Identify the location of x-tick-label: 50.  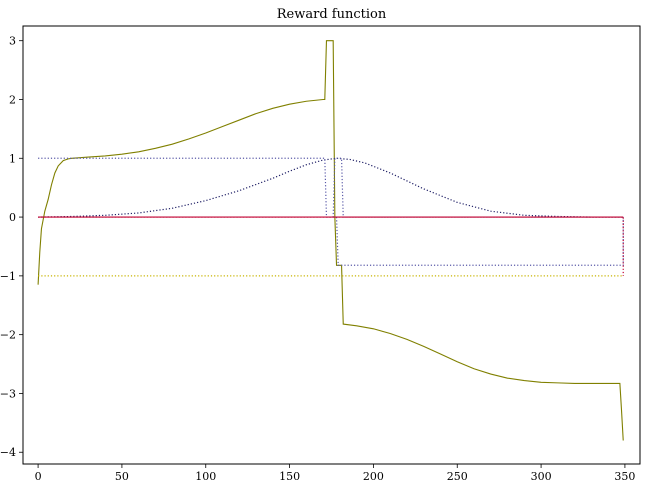
(122, 476).